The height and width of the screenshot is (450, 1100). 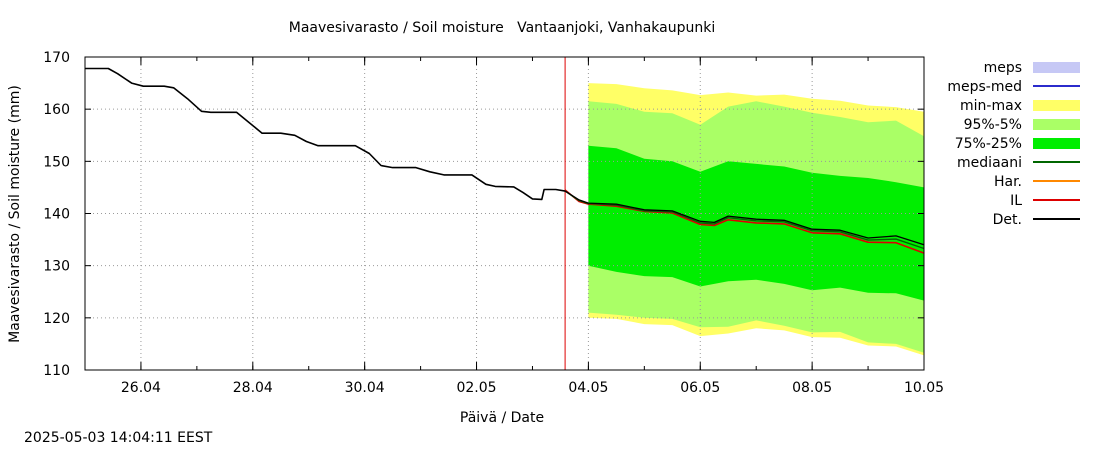 I want to click on x-tick-label: 30.04, so click(x=365, y=388).